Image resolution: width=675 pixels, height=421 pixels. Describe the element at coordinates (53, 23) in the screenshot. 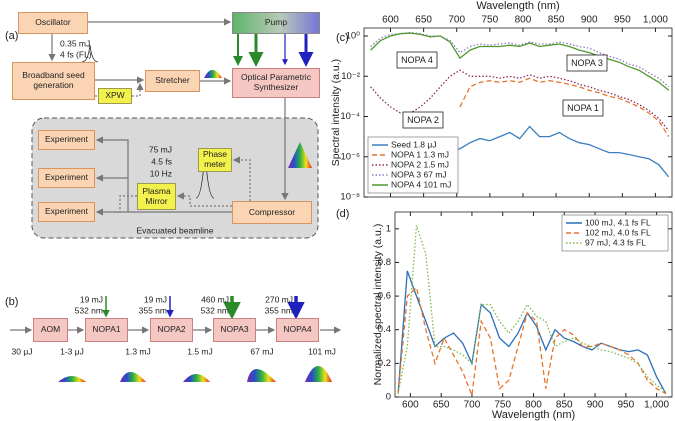

I see `diagram-node: Oscillator` at that location.